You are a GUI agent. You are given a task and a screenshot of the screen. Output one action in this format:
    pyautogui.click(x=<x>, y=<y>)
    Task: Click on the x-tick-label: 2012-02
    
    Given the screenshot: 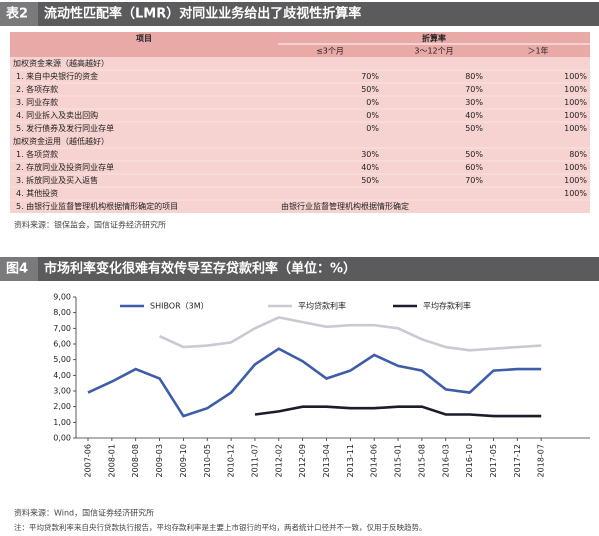 What is the action you would take?
    pyautogui.click(x=278, y=460)
    